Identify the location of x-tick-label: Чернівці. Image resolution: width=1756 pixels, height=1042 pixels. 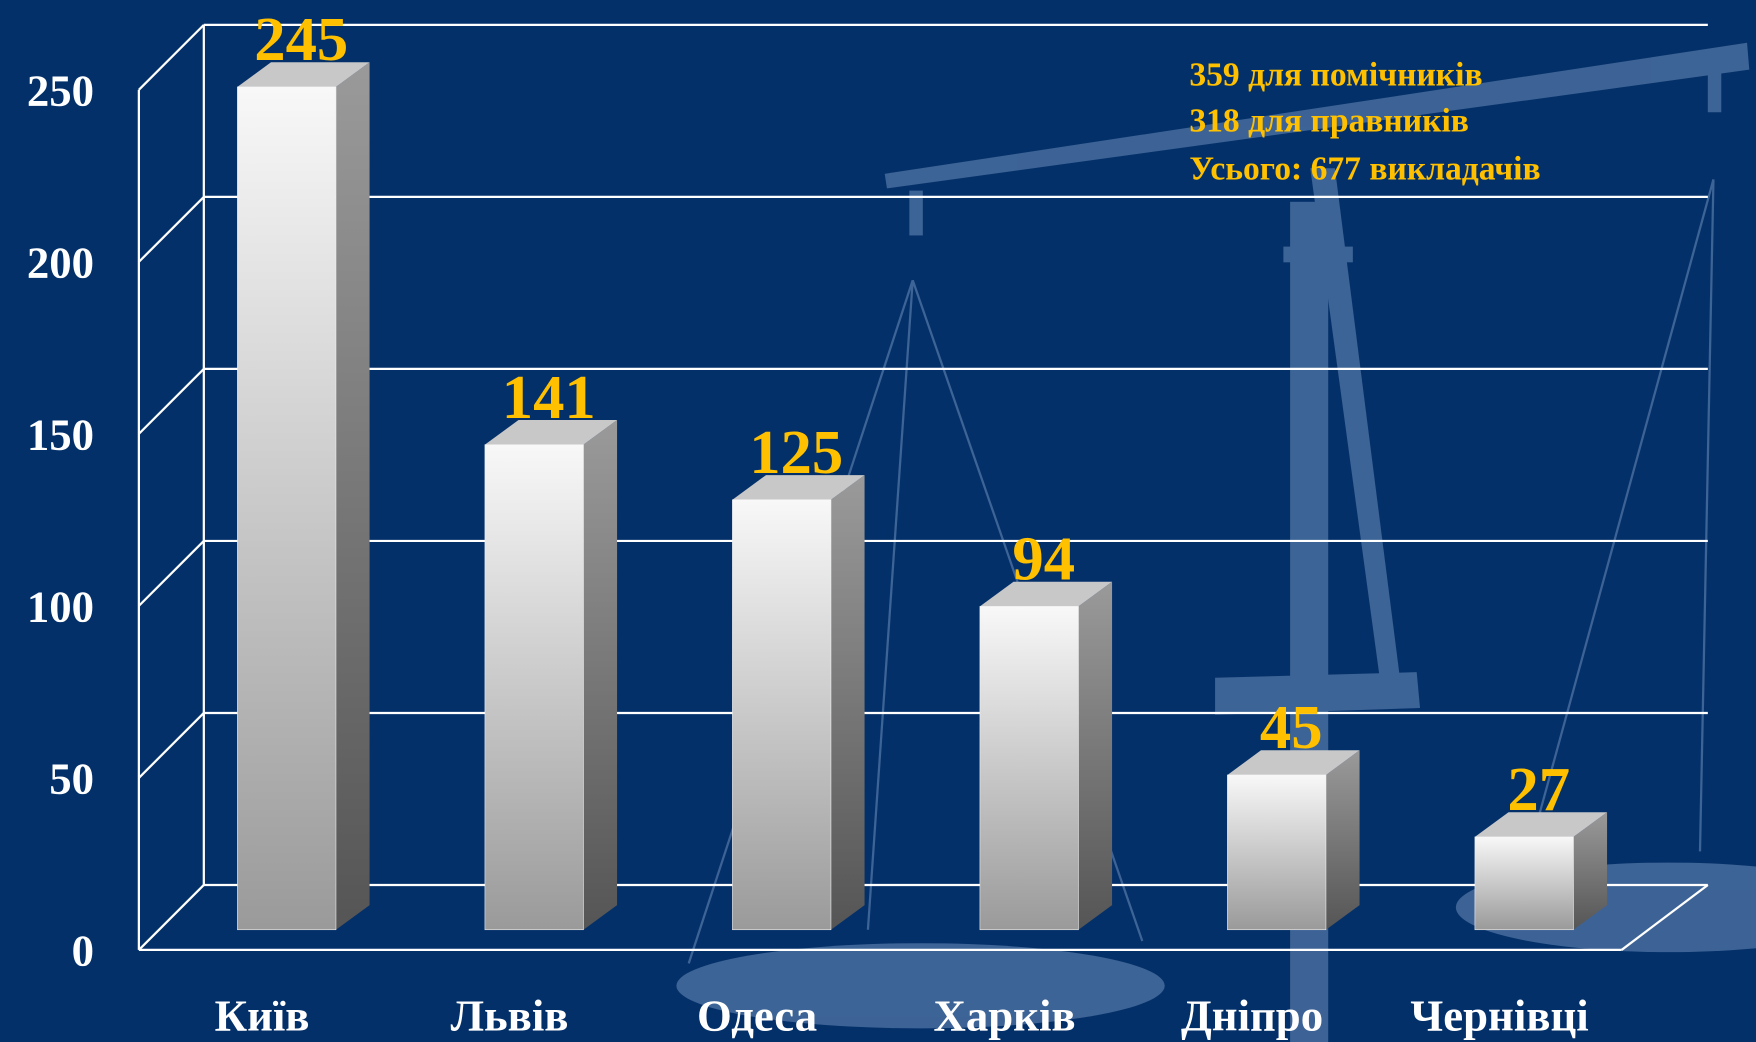
(1499, 1016).